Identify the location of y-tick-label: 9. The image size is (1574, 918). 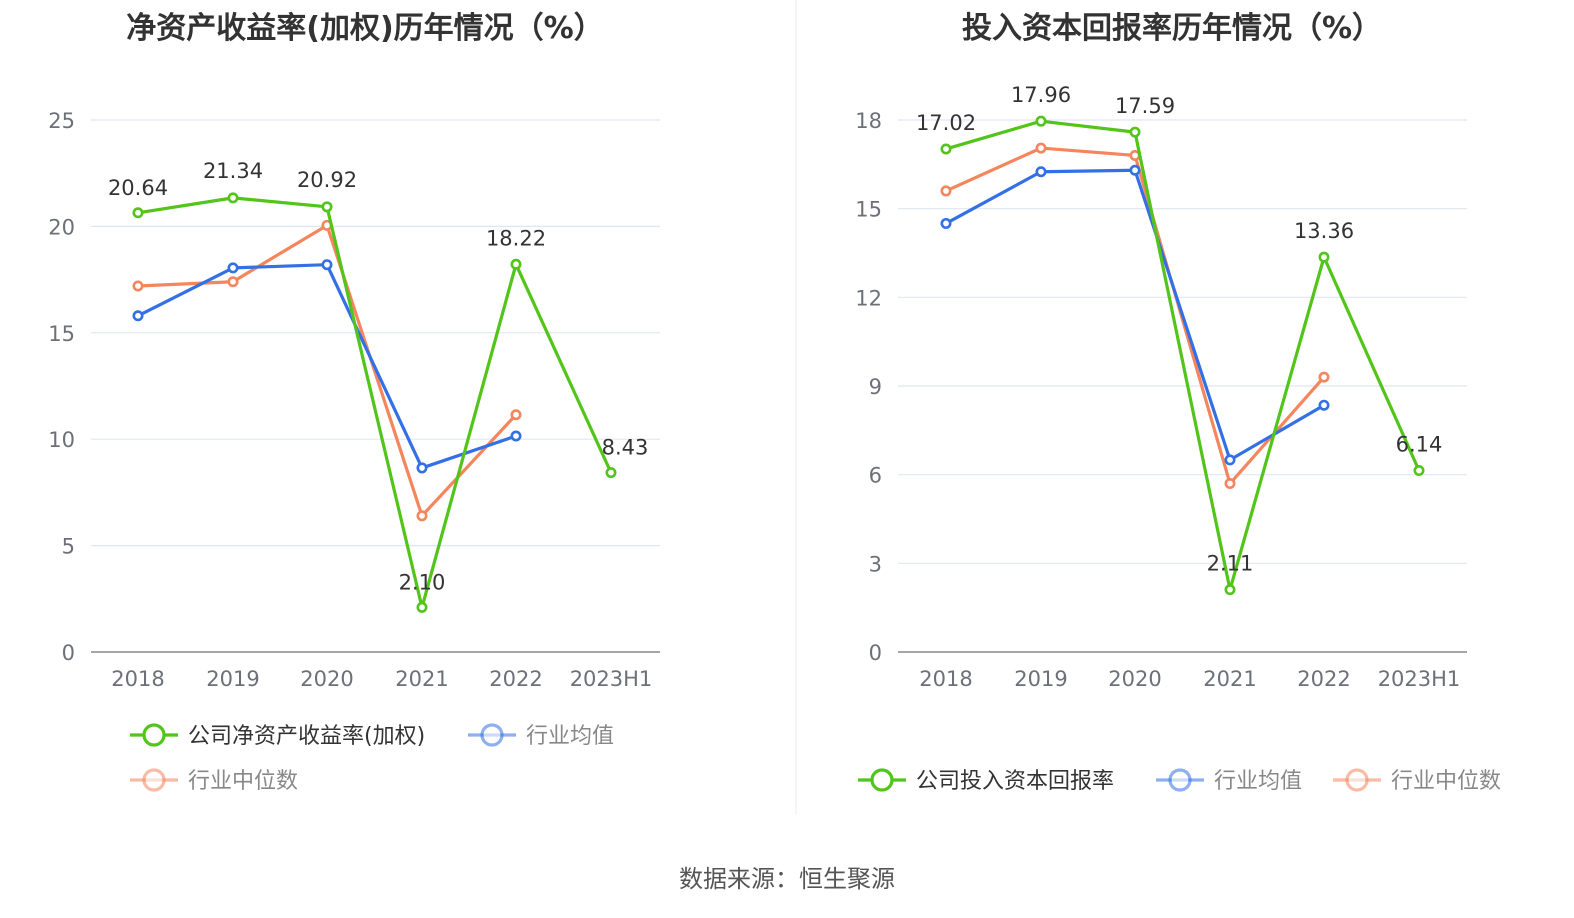
(875, 387).